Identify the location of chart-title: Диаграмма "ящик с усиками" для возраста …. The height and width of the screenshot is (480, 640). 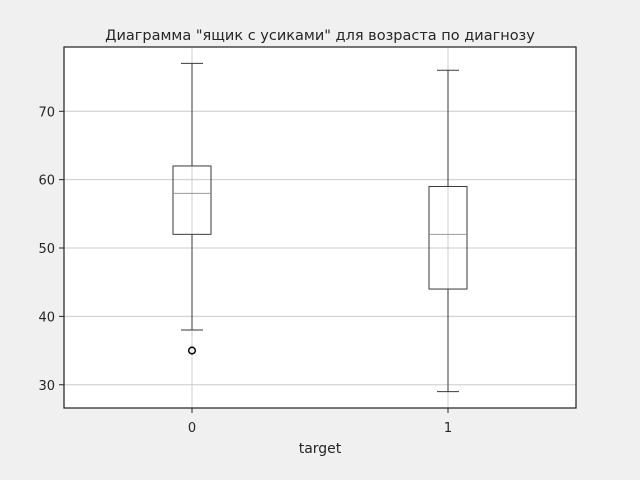
(320, 36).